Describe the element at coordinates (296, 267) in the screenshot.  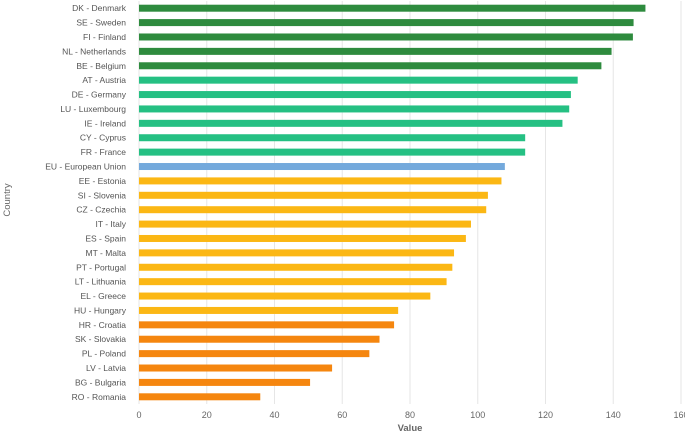
I see `bar-pt` at that location.